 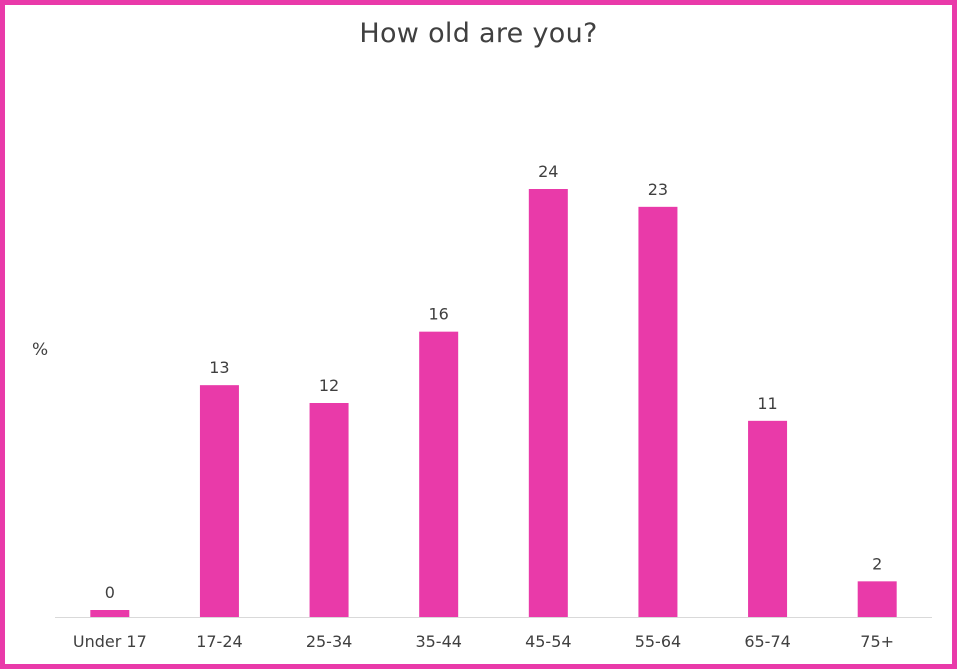 I want to click on y-axis-label: %, so click(x=40, y=350).